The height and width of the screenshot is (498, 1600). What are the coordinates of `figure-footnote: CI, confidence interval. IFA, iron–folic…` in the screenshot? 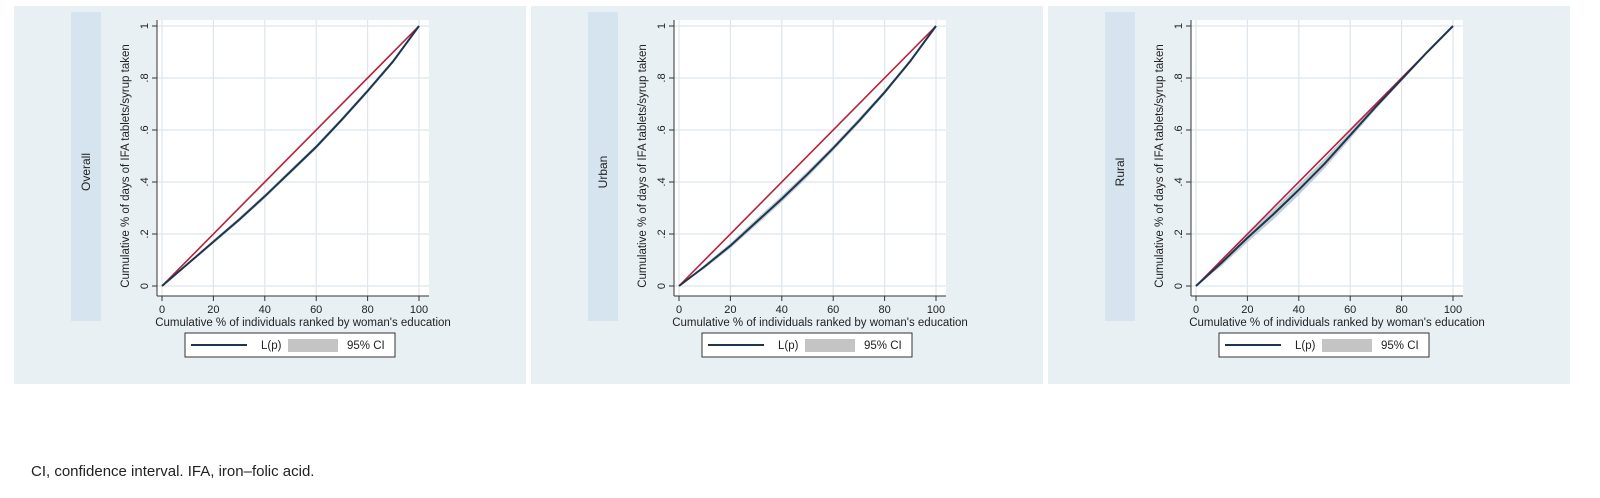 It's located at (173, 471).